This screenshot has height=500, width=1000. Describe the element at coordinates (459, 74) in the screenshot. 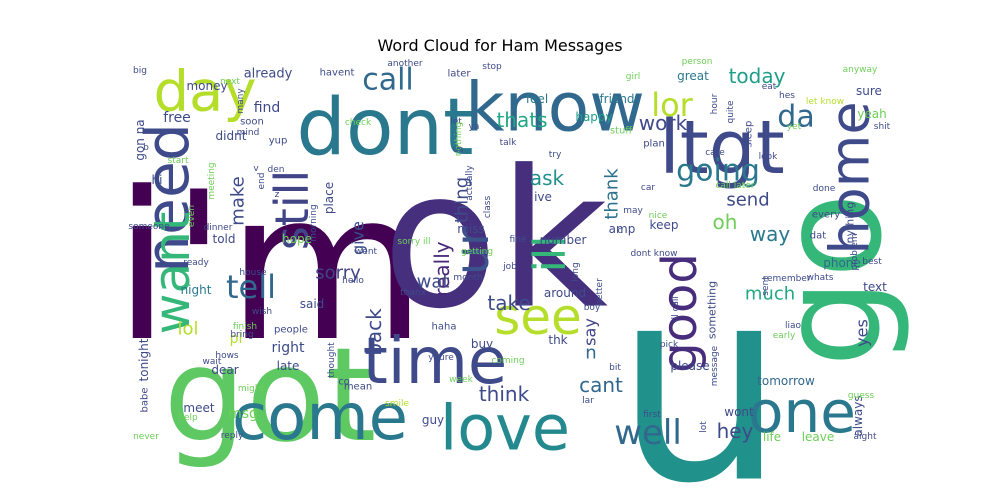

I see `word-later: later` at that location.